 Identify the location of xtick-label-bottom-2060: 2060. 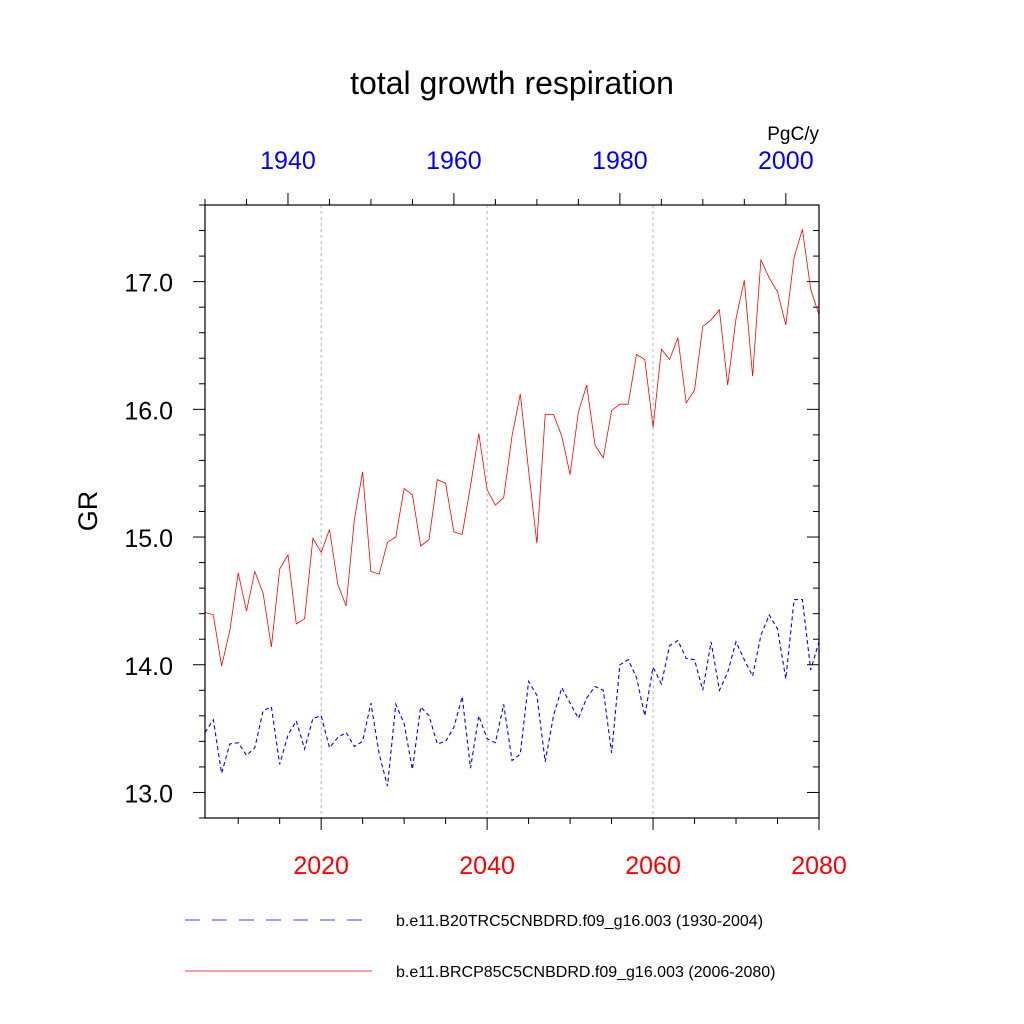
(653, 866).